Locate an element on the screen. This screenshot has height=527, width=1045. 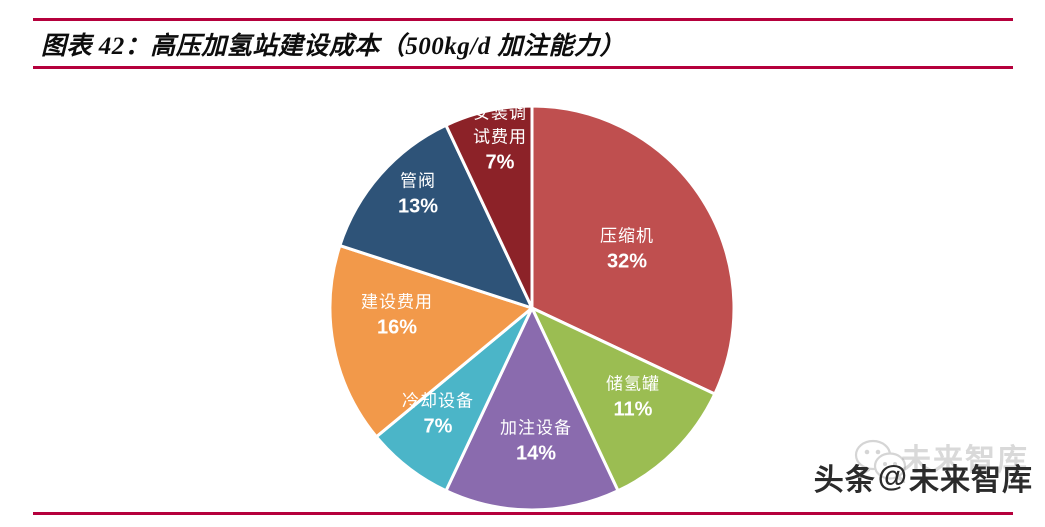
pie-slice-label-value: 14% is located at coordinates (536, 453).